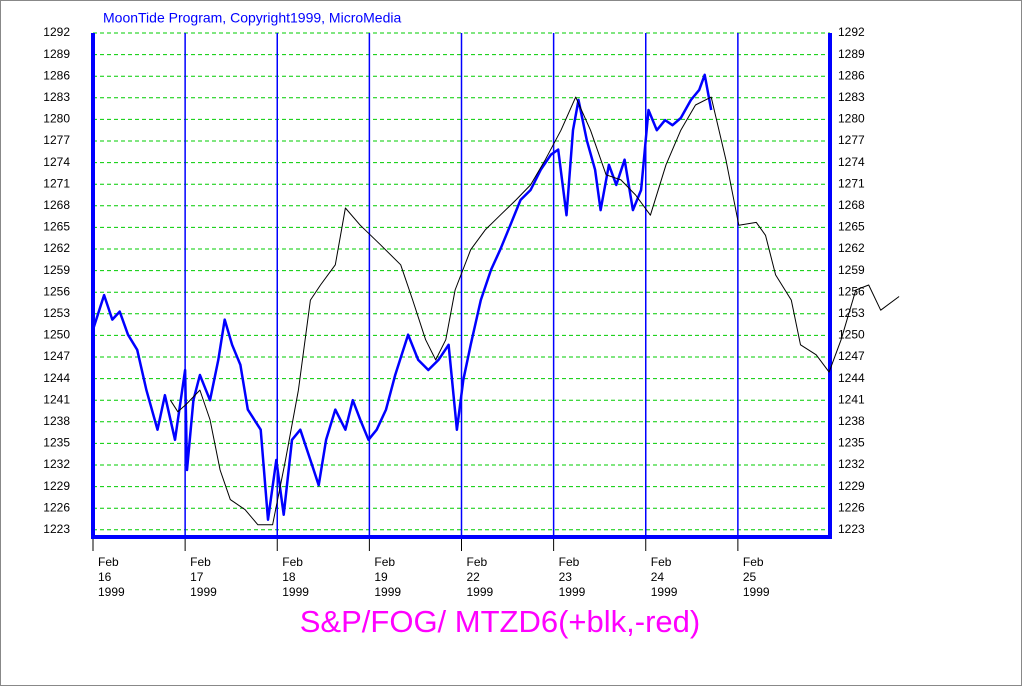  What do you see at coordinates (56, 399) in the screenshot?
I see `y-tick-label: 1241` at bounding box center [56, 399].